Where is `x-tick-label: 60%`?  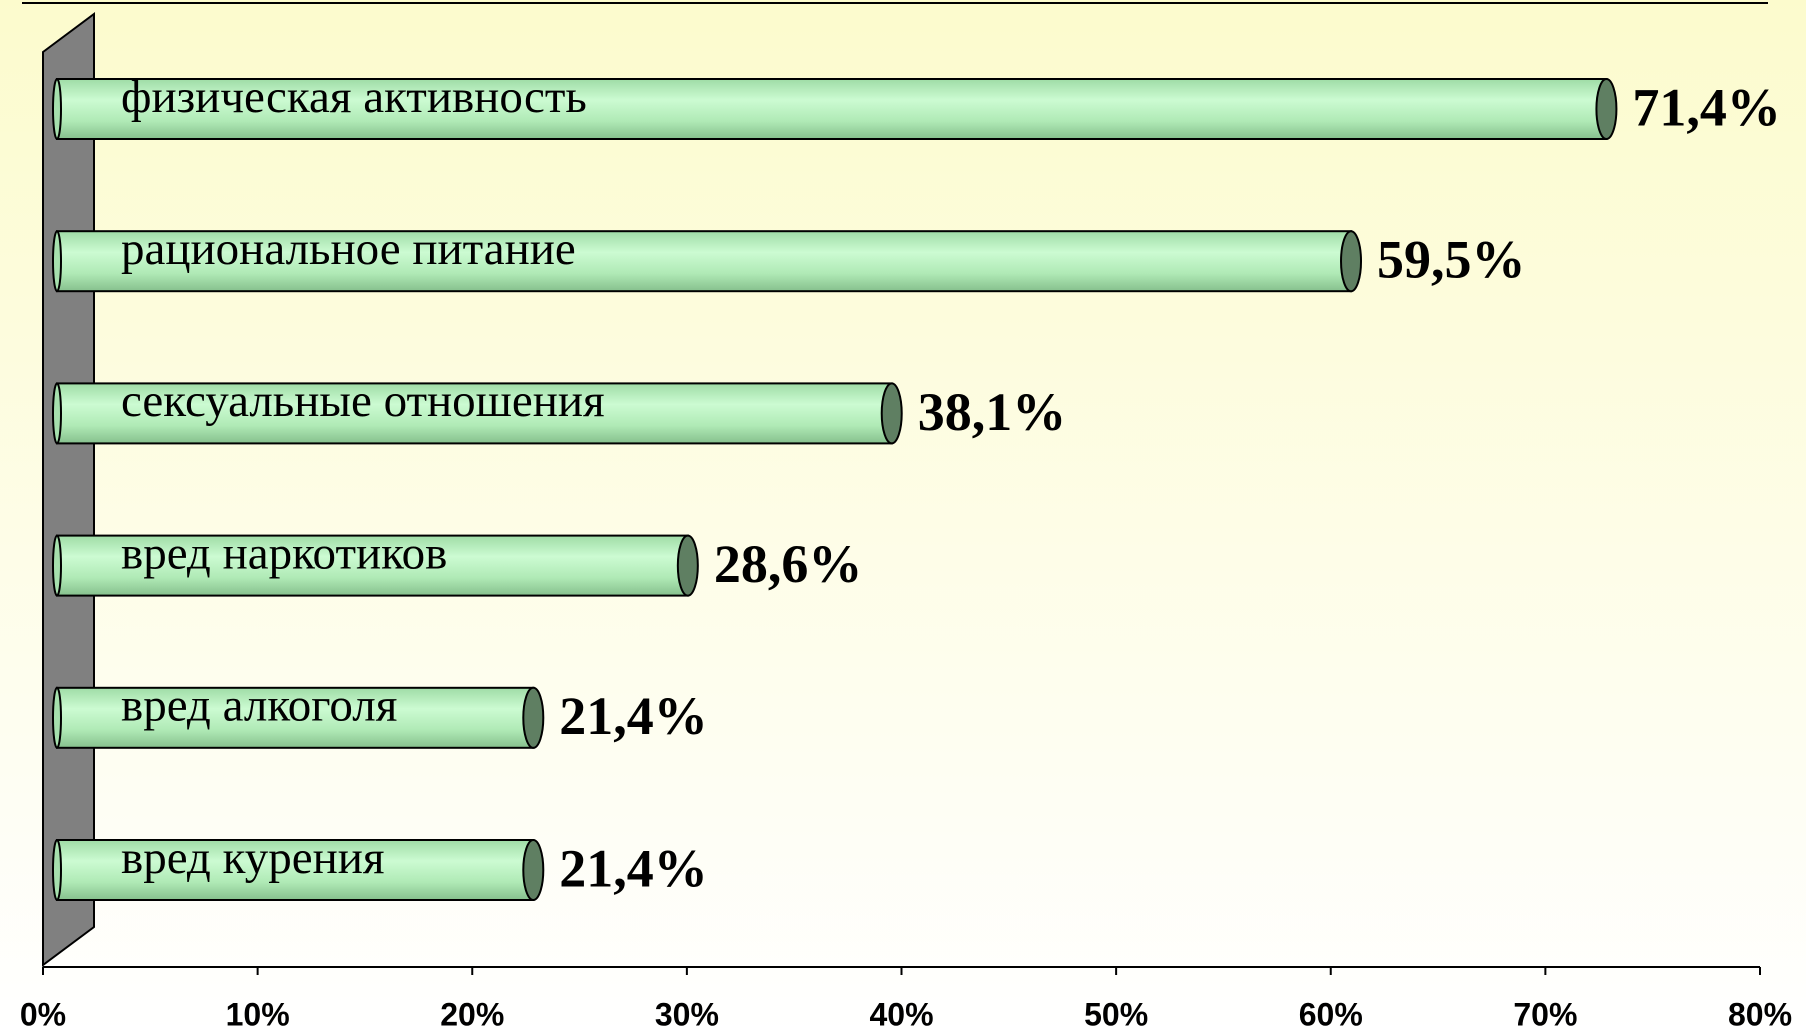 x-tick-label: 60% is located at coordinates (1331, 1014).